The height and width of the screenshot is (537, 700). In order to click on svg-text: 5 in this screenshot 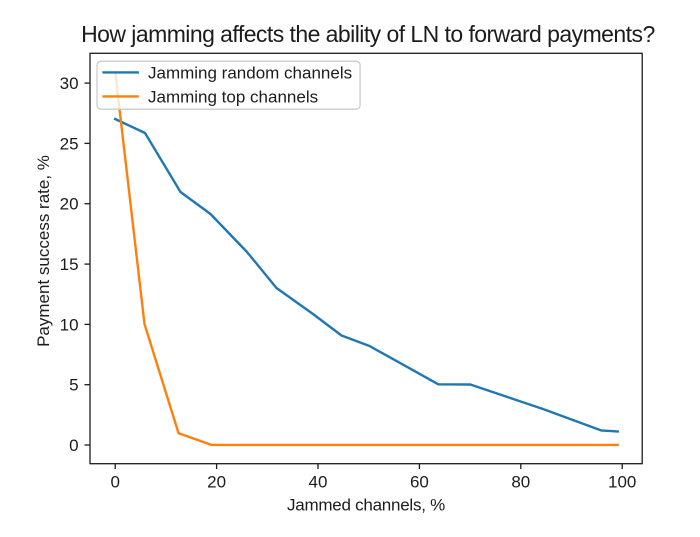, I will do `click(73, 385)`.